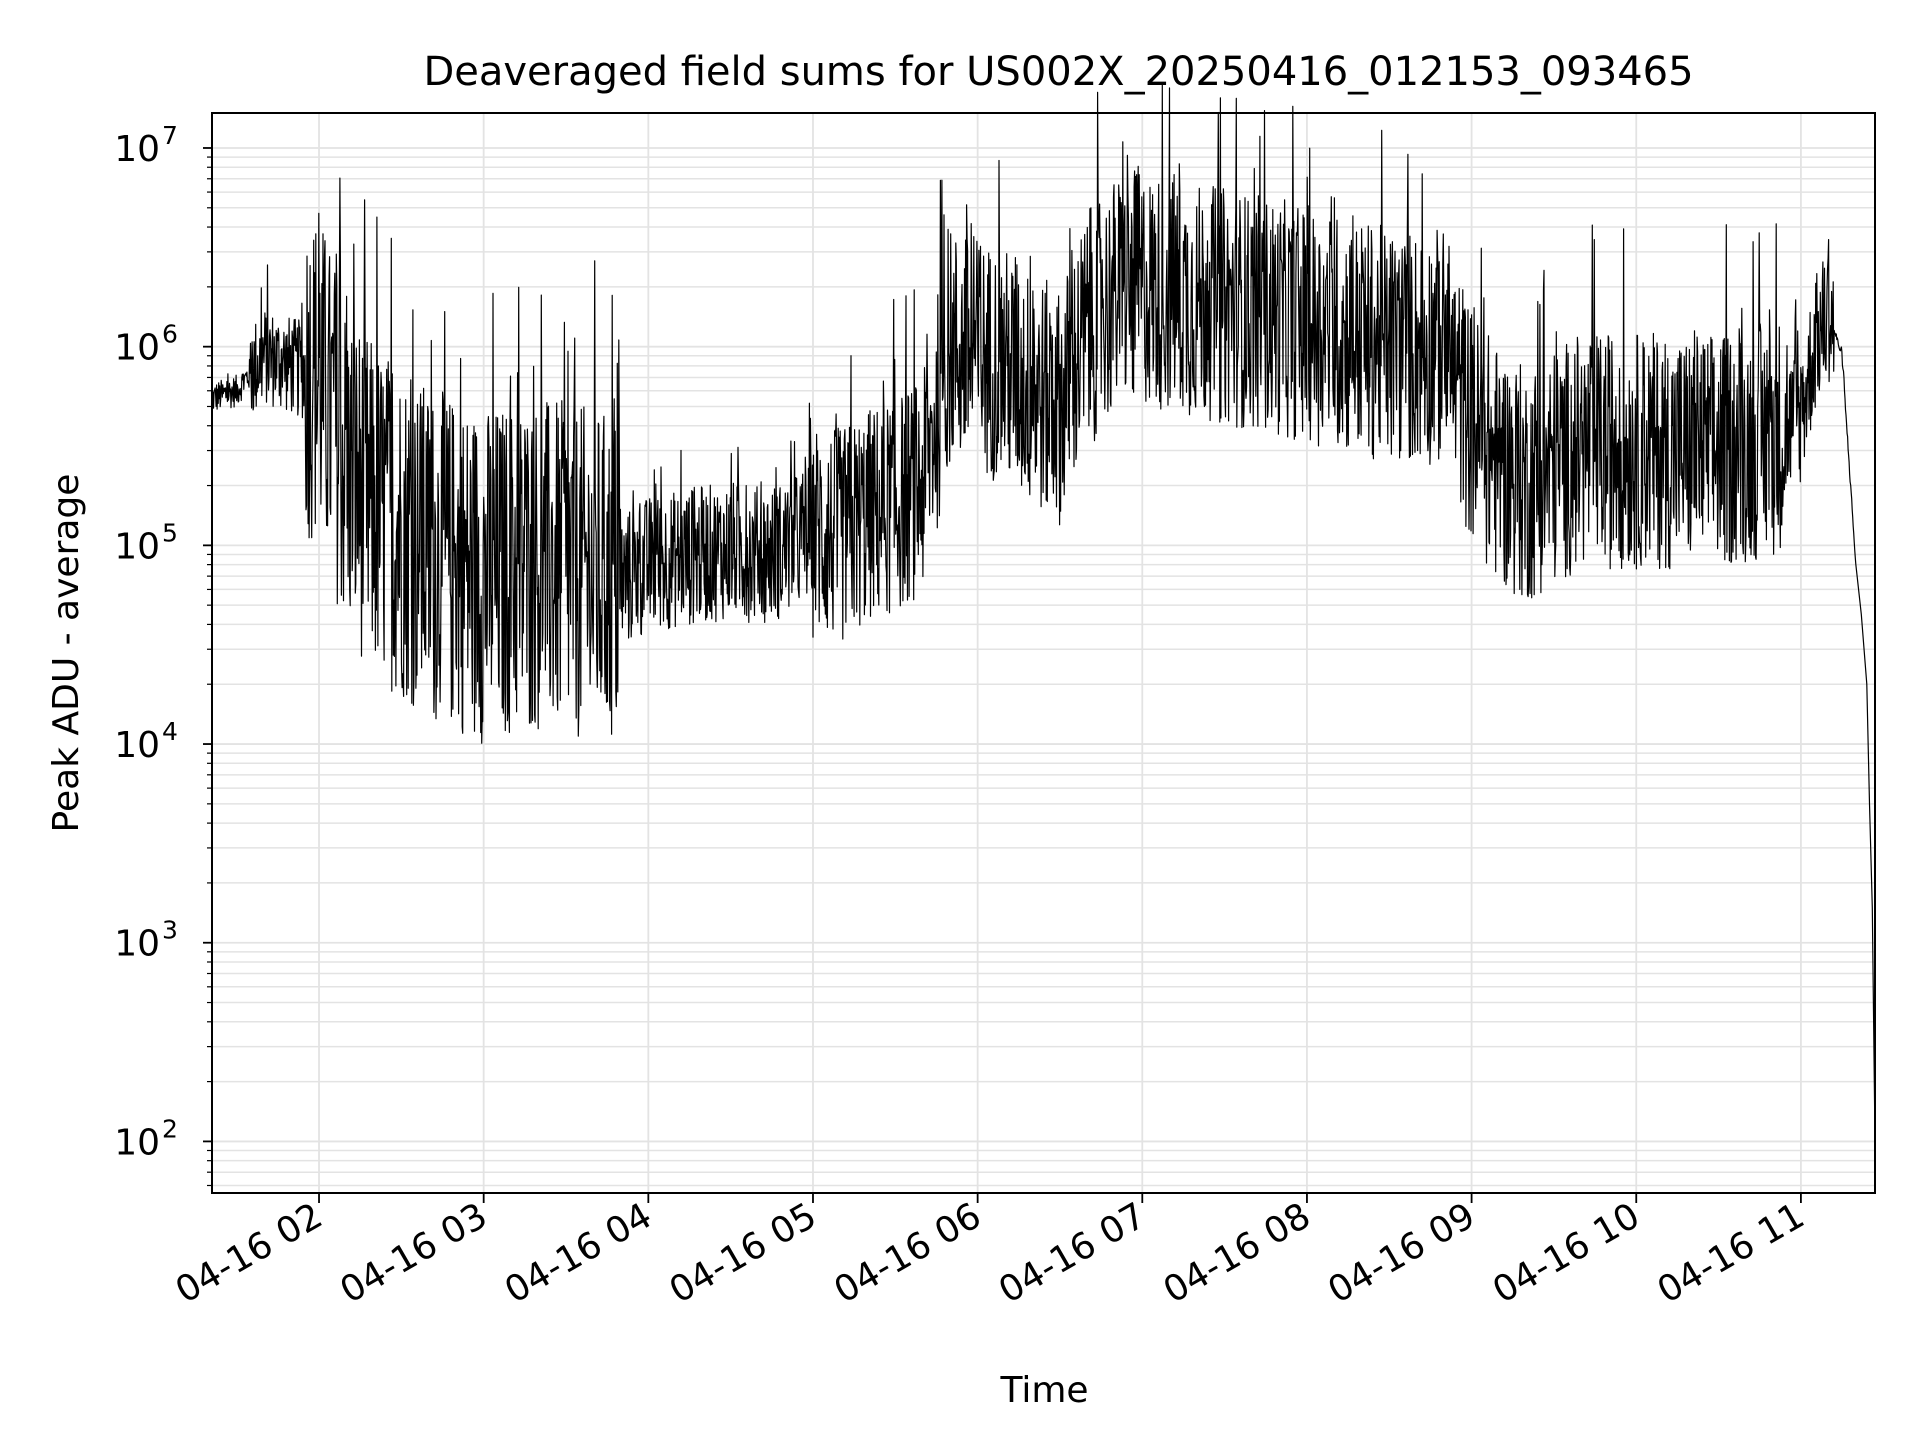  What do you see at coordinates (170, 532) in the screenshot?
I see `y-tick-label-exponent: 5` at bounding box center [170, 532].